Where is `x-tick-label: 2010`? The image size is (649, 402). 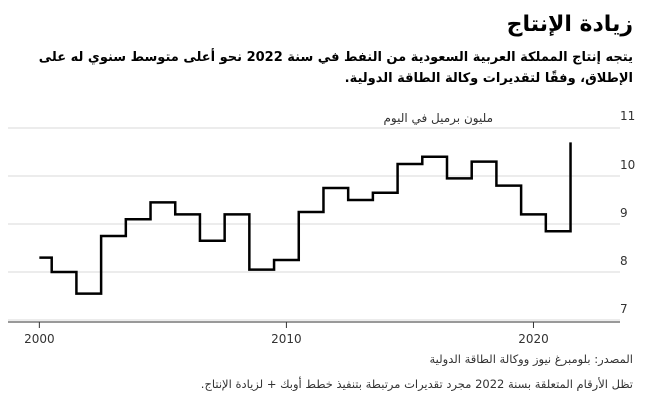 x-tick-label: 2010 is located at coordinates (286, 339).